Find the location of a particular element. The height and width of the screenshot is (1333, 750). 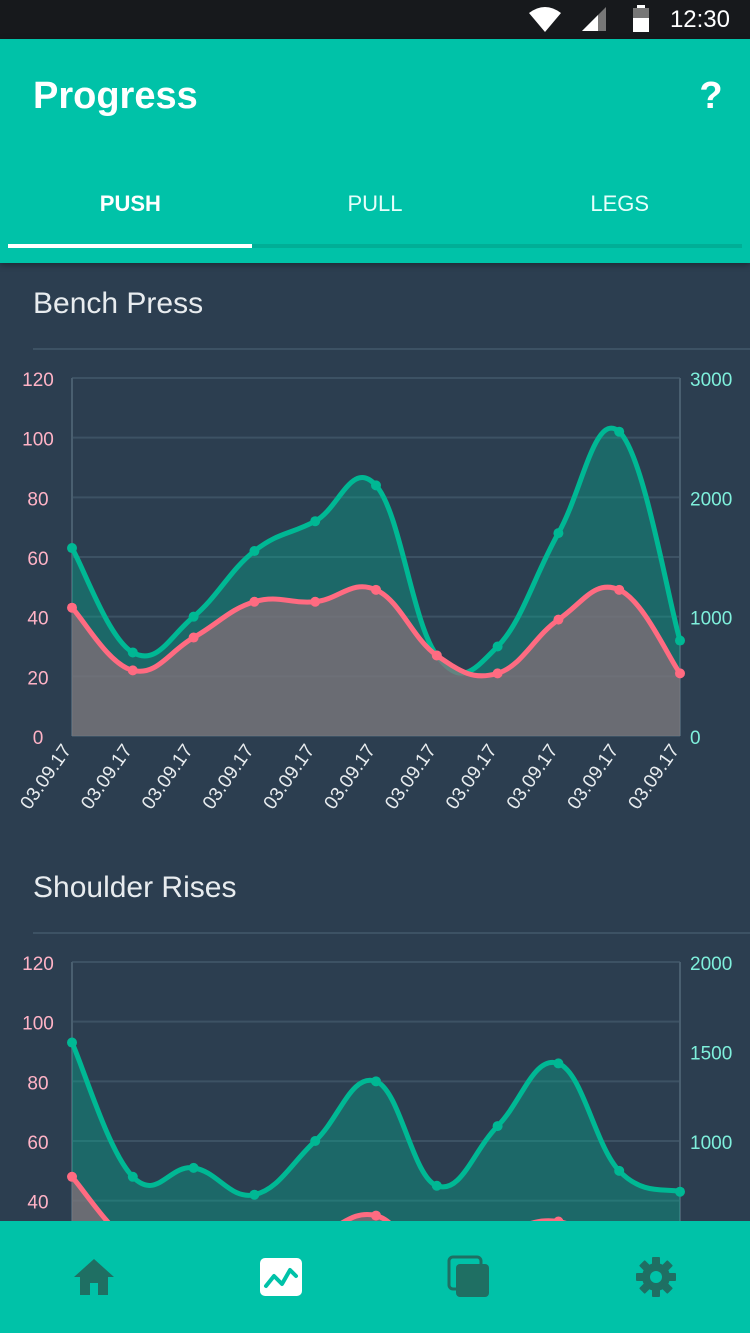

nav-settings is located at coordinates (656, 1277).